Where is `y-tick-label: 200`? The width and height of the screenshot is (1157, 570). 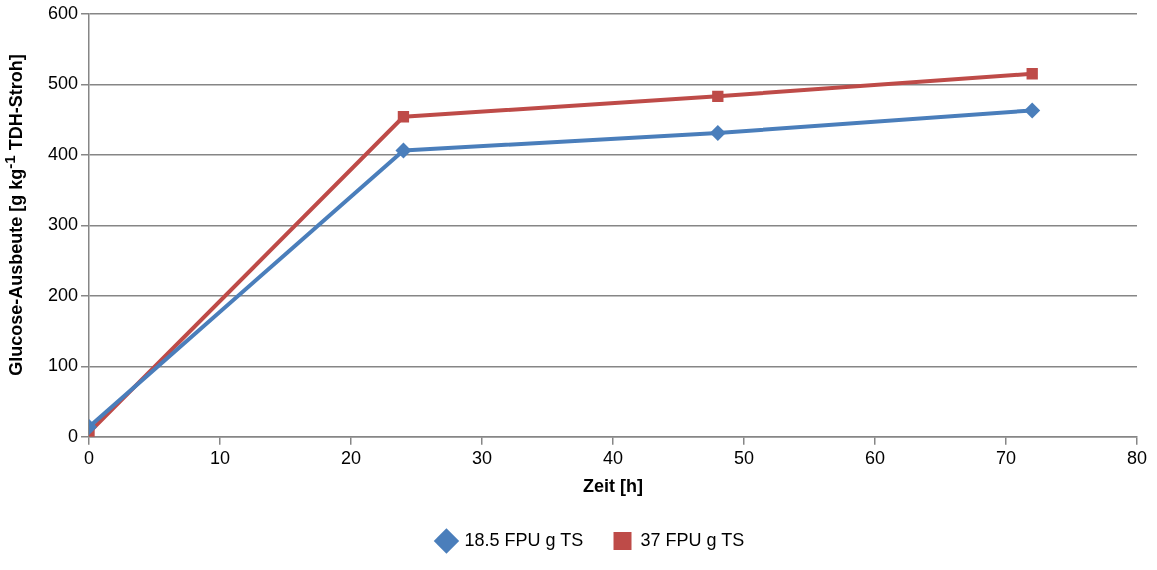
y-tick-label: 200 is located at coordinates (63, 294).